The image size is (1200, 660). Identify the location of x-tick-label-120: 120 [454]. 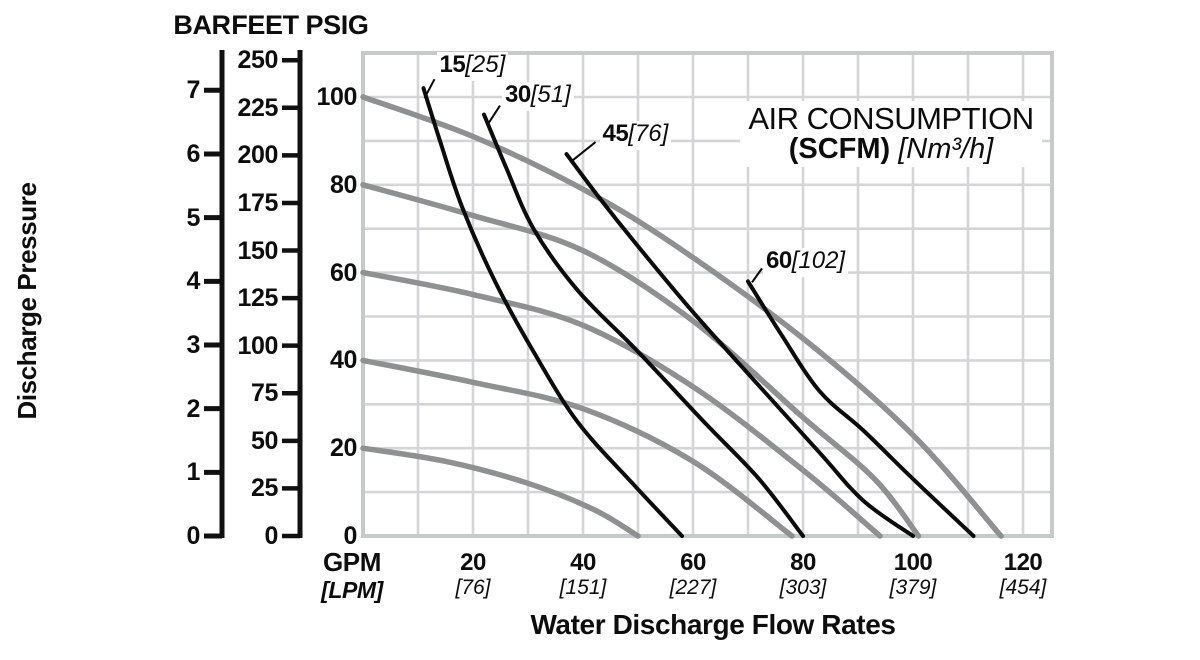
(1023, 574).